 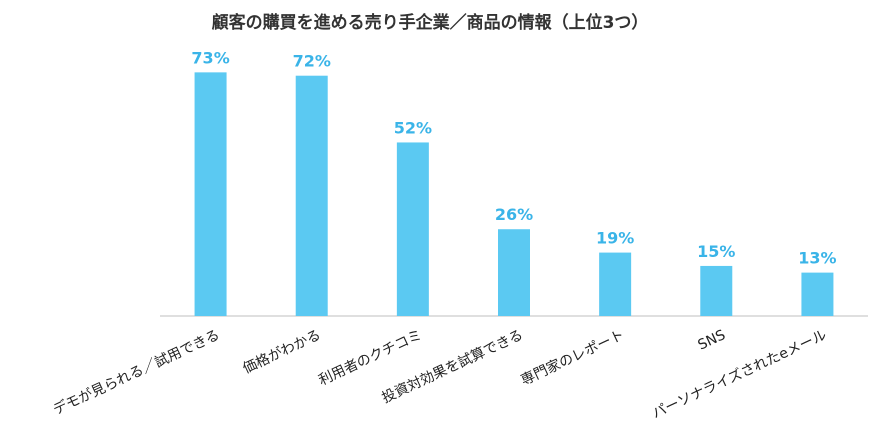 What do you see at coordinates (817, 258) in the screenshot?
I see `data-label-7: 13%` at bounding box center [817, 258].